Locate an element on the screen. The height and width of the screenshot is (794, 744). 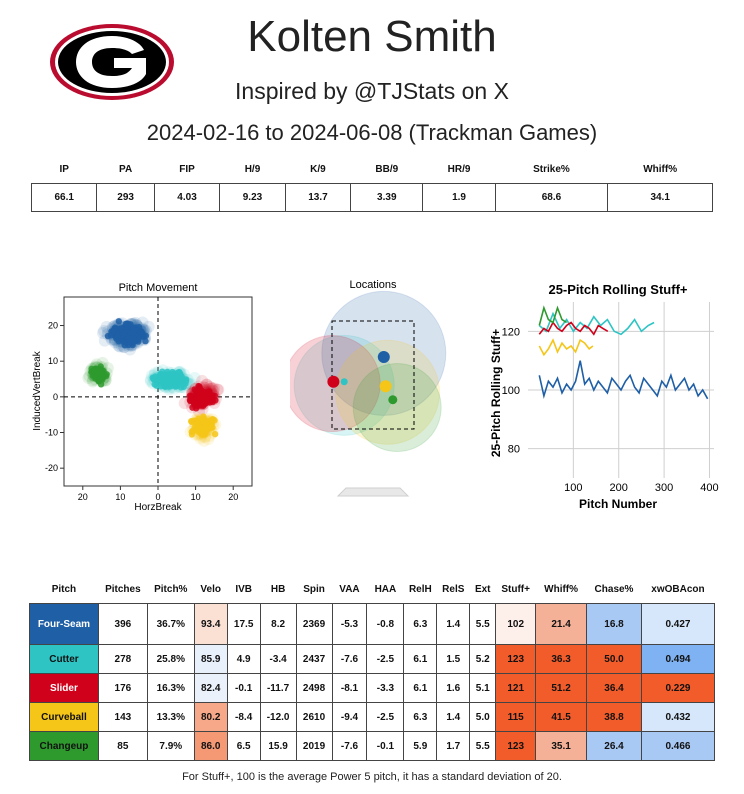
pitch-col-header: Ext is located at coordinates (482, 589).